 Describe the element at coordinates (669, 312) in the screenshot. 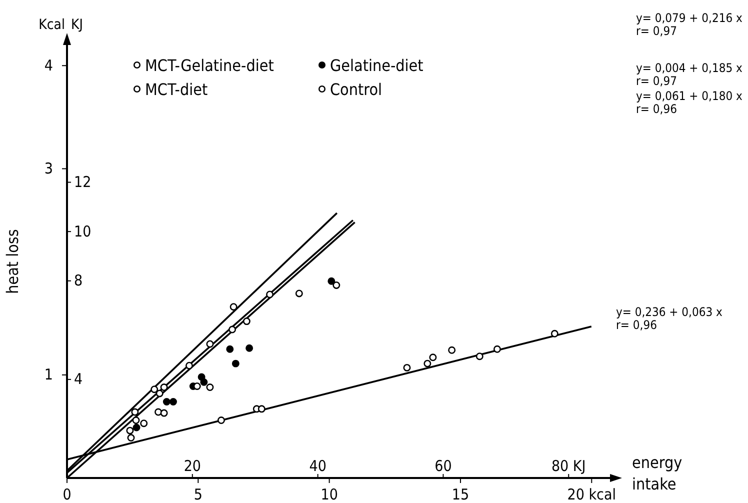

I see `text: y= 0,236 + 0,063 x` at that location.